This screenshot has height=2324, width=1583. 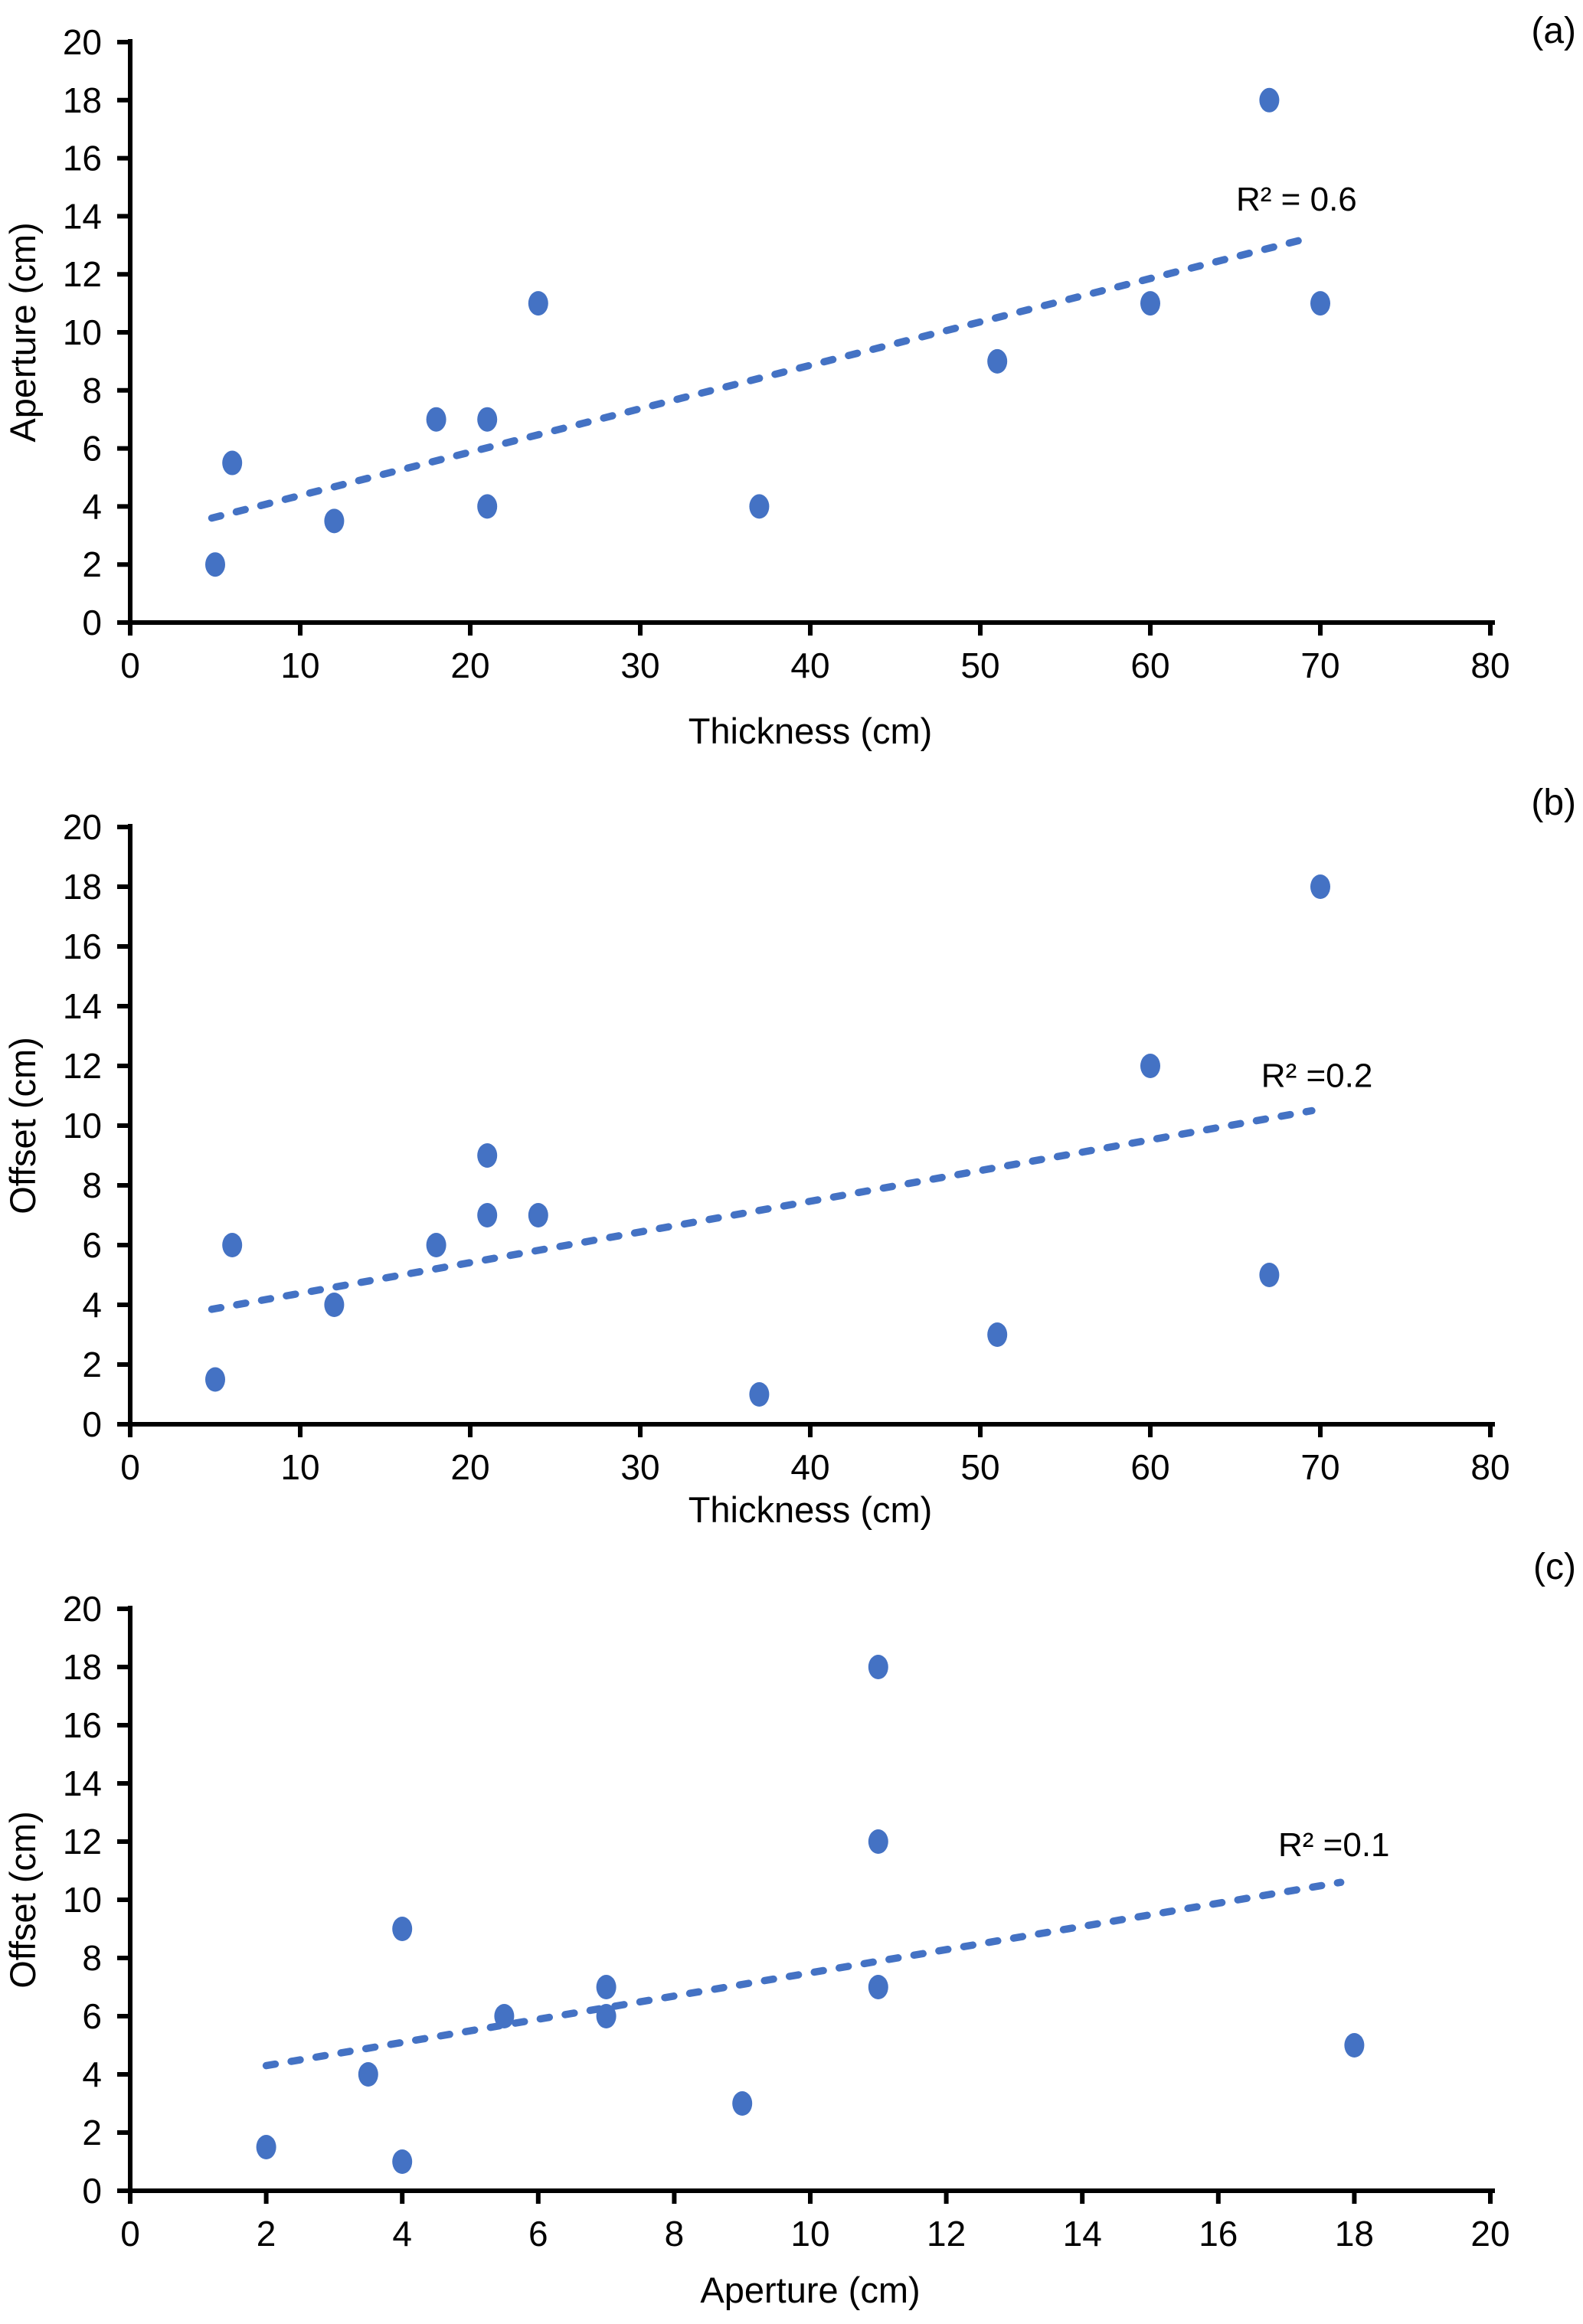 What do you see at coordinates (538, 2234) in the screenshot?
I see `x-tick-label: 6` at bounding box center [538, 2234].